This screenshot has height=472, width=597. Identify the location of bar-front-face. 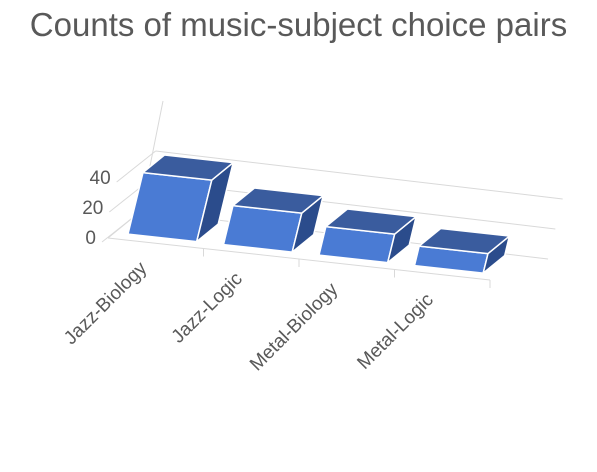
(262, 228).